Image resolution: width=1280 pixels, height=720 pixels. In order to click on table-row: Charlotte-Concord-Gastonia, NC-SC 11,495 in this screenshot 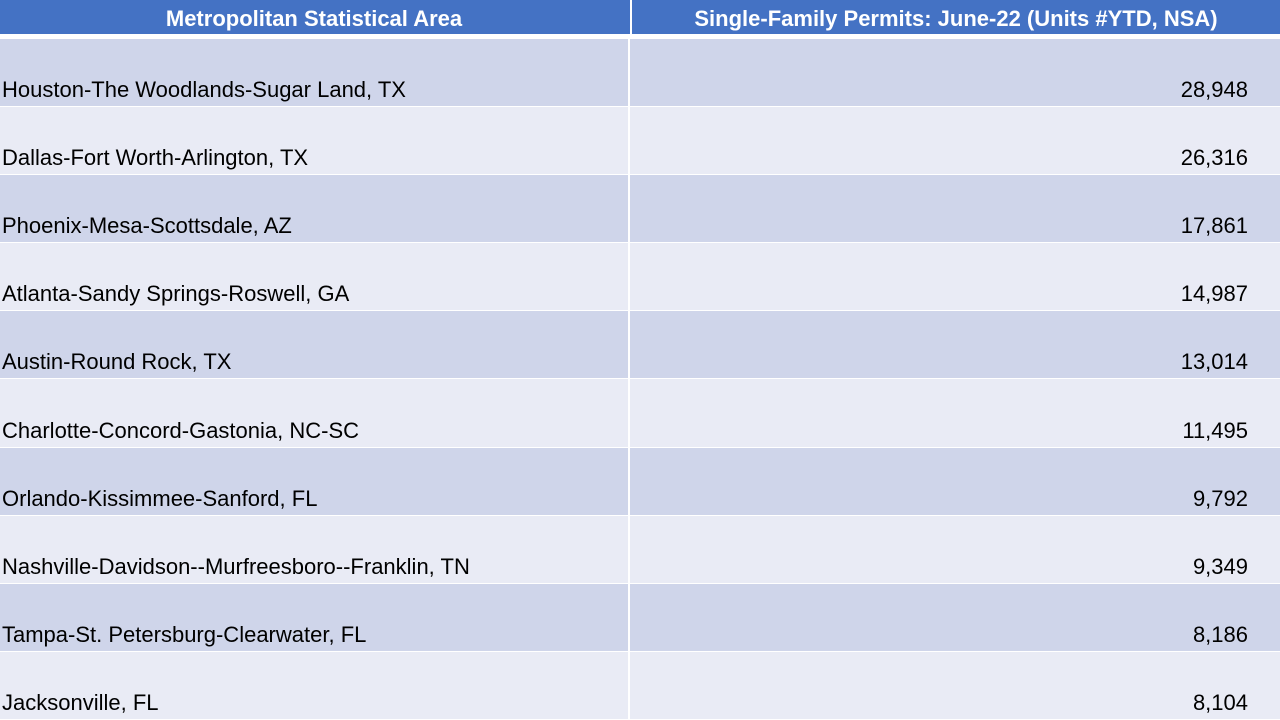, I will do `click(640, 413)`.